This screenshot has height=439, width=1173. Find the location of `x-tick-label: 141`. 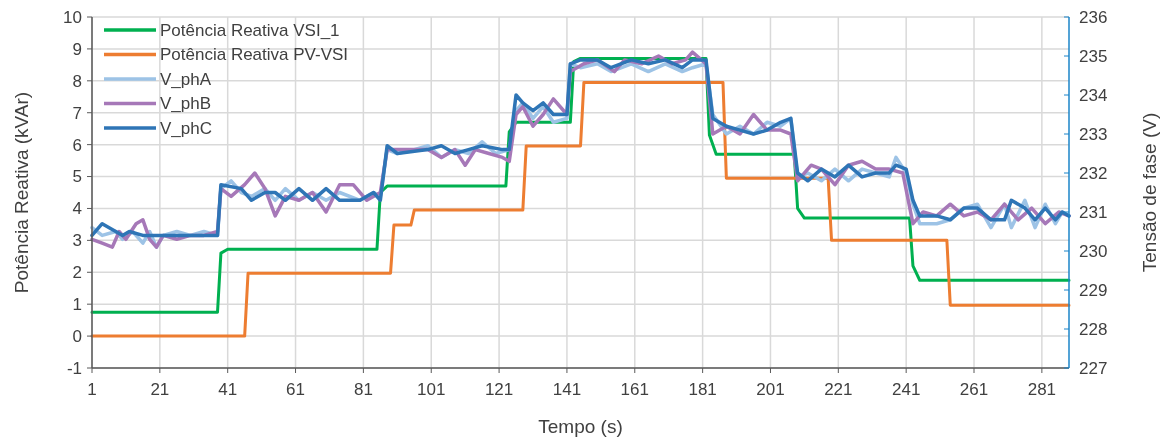

x-tick-label: 141 is located at coordinates (567, 389).